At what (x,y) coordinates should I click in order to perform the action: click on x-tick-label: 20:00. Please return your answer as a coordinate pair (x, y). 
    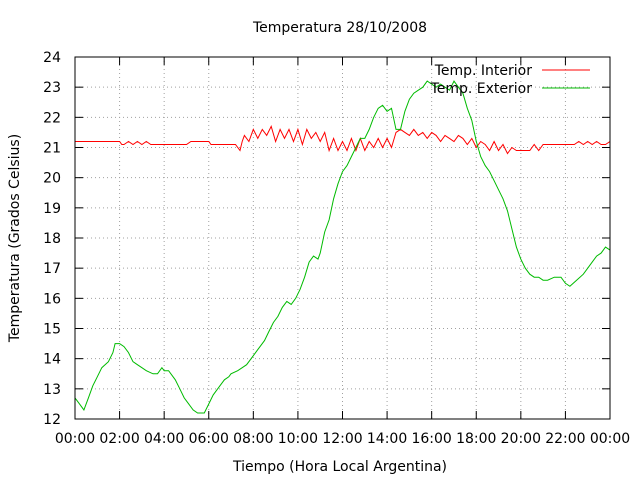
    Looking at the image, I should click on (521, 439).